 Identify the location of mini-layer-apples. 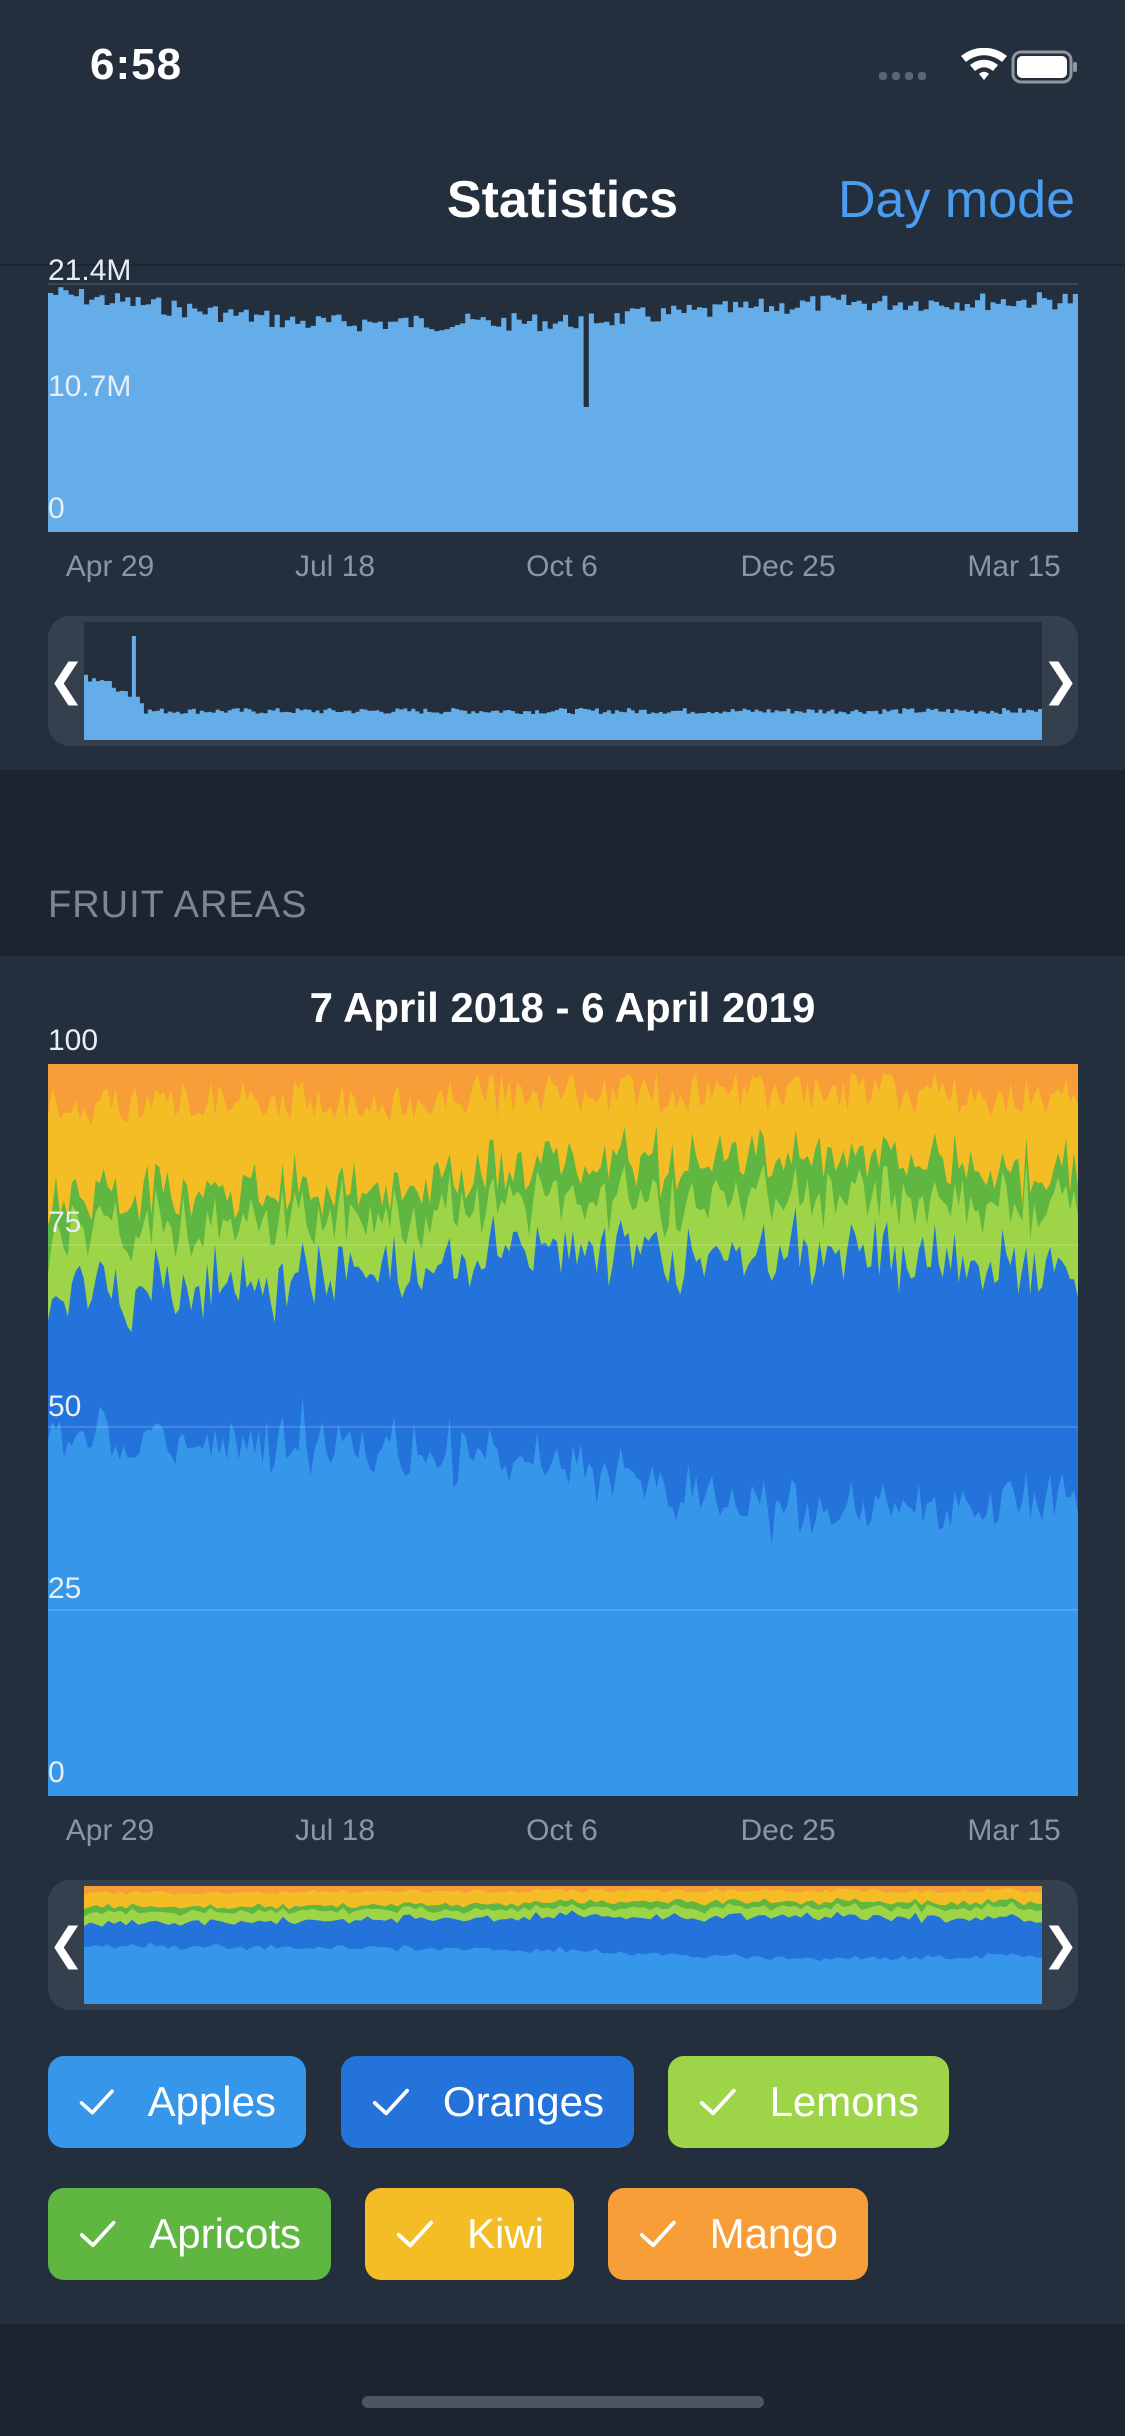
(563, 1973).